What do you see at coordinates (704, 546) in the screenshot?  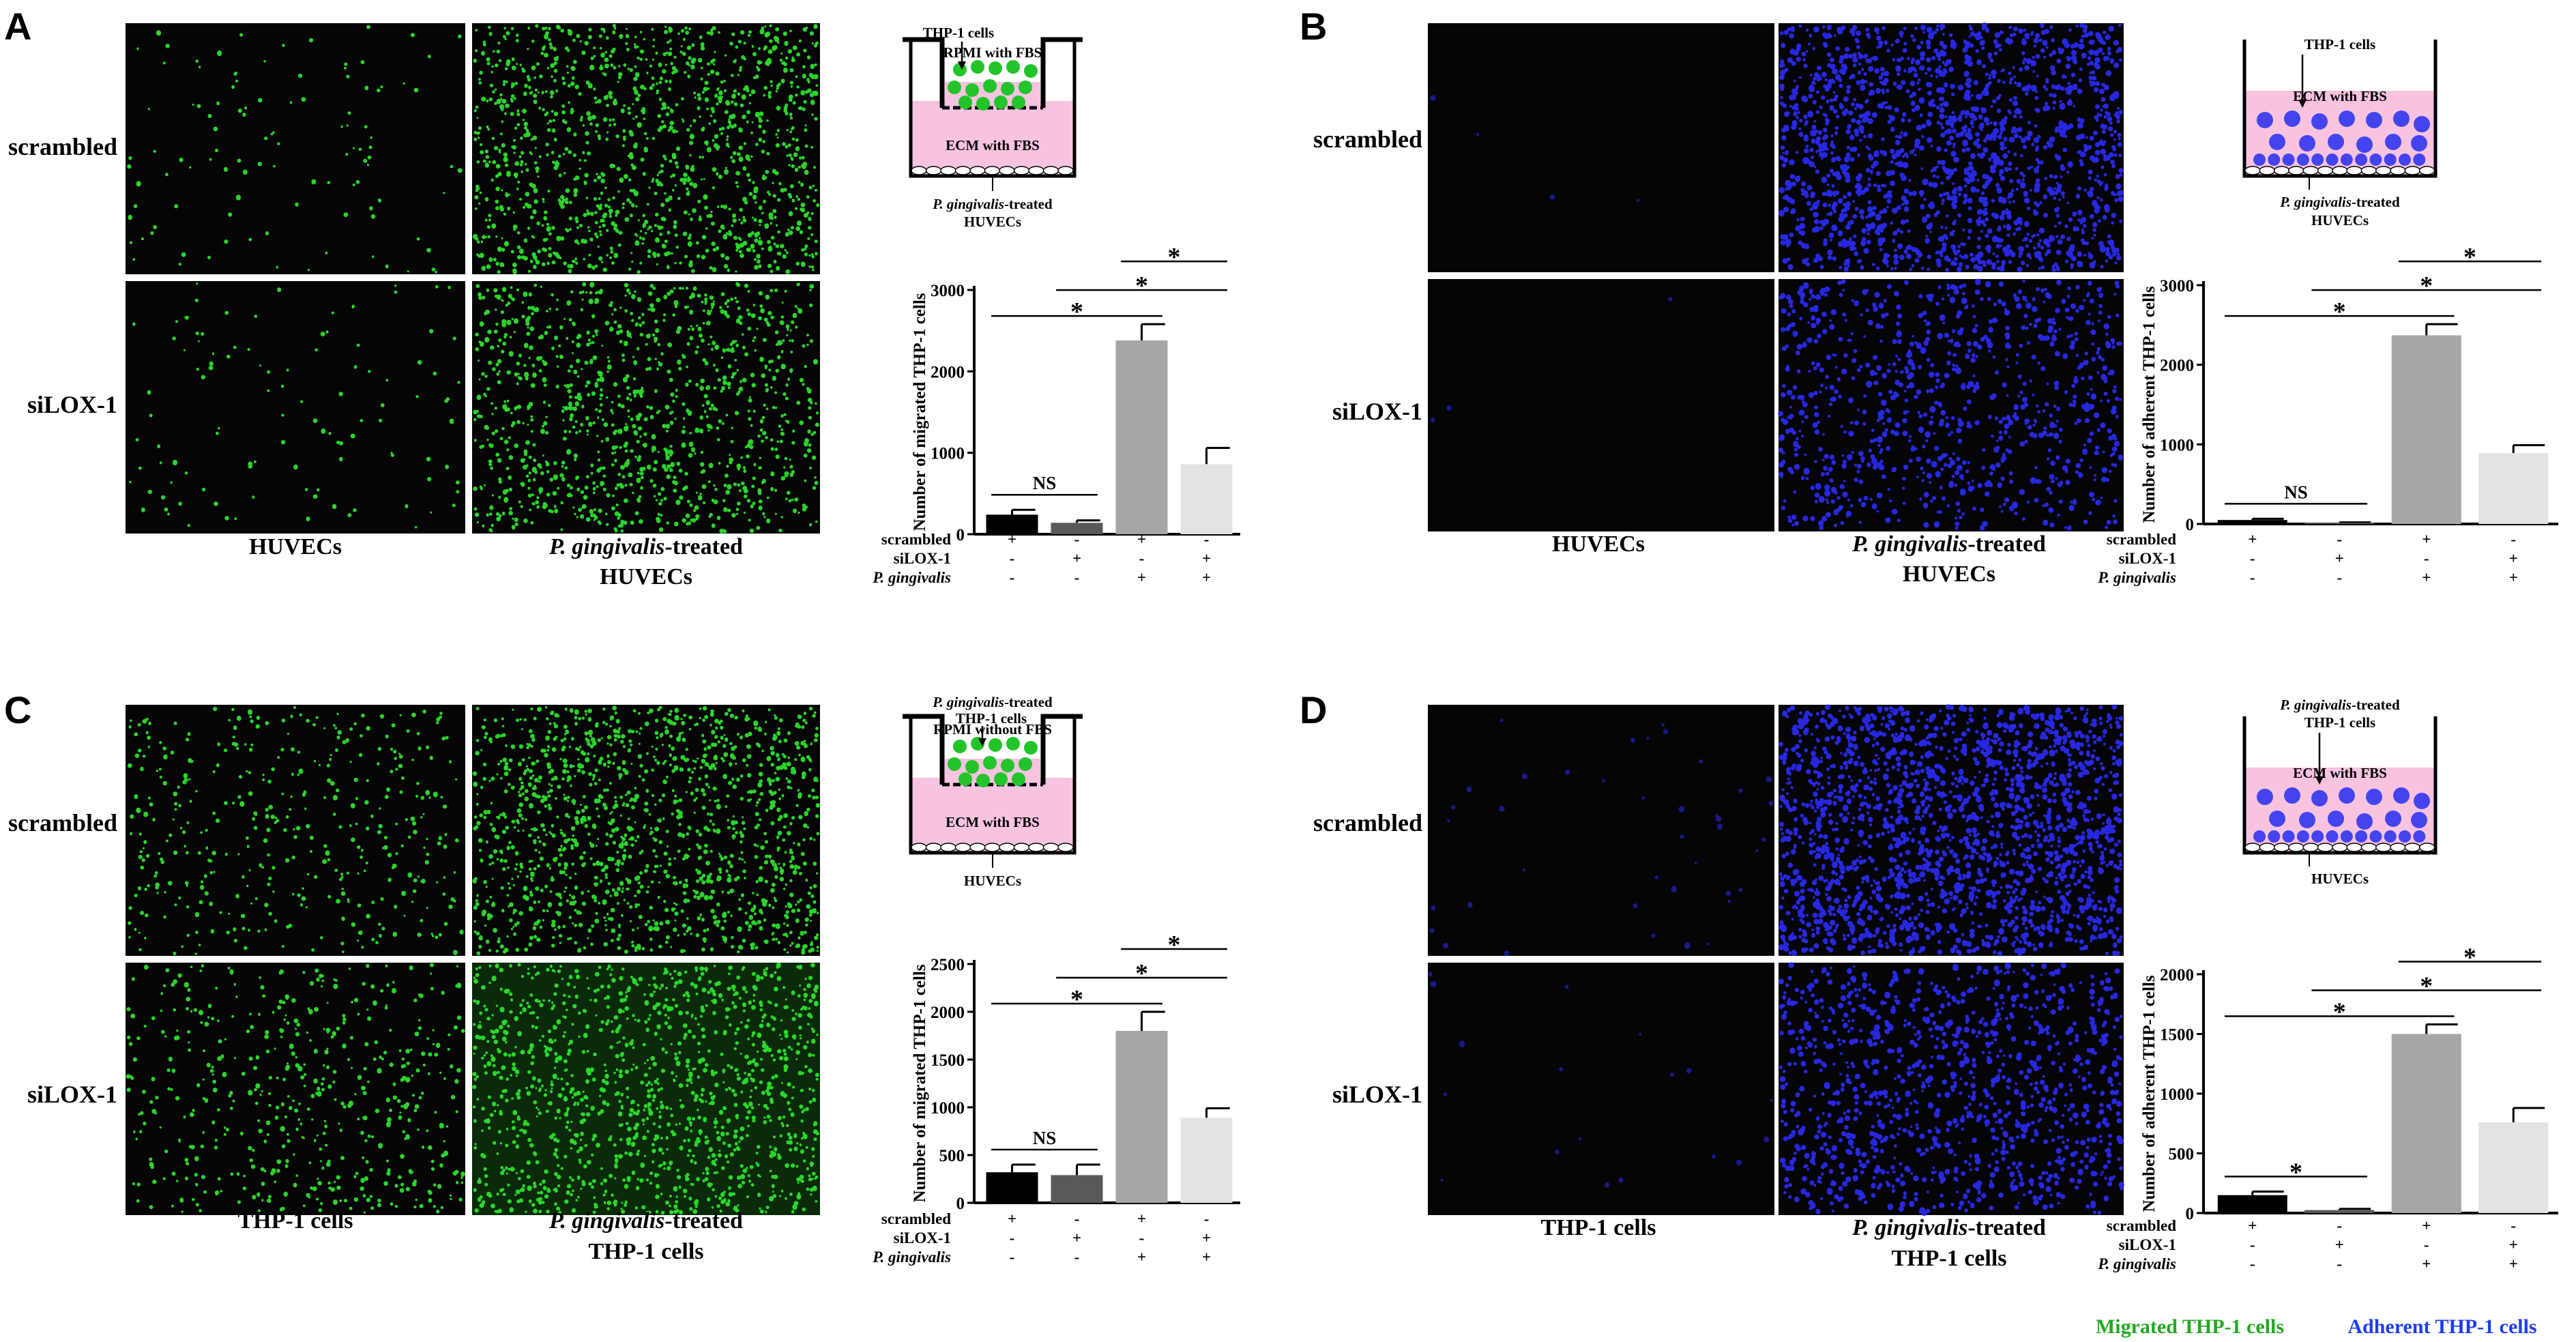 I see `column-label-treated-rest: -treated` at bounding box center [704, 546].